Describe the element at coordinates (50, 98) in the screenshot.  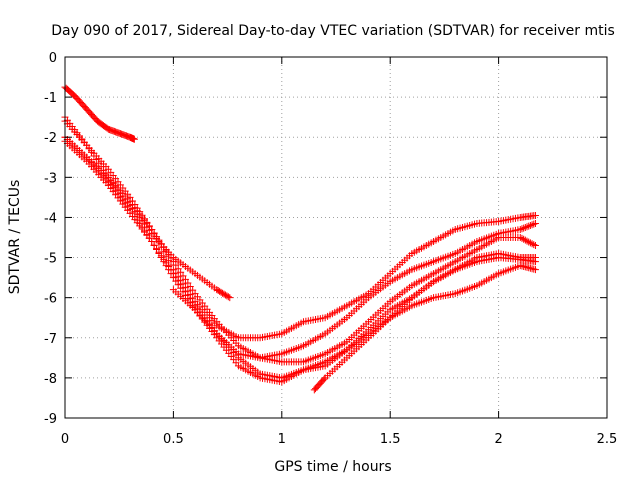
I see `y-tick-label: -1` at that location.